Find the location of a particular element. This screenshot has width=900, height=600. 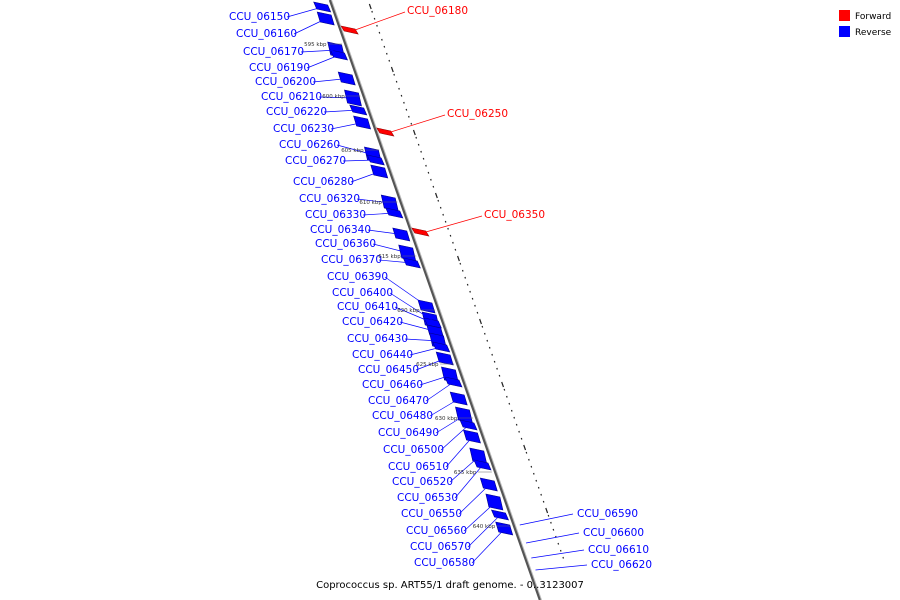

gene-label-reverse: CCU_06420 is located at coordinates (372, 322).